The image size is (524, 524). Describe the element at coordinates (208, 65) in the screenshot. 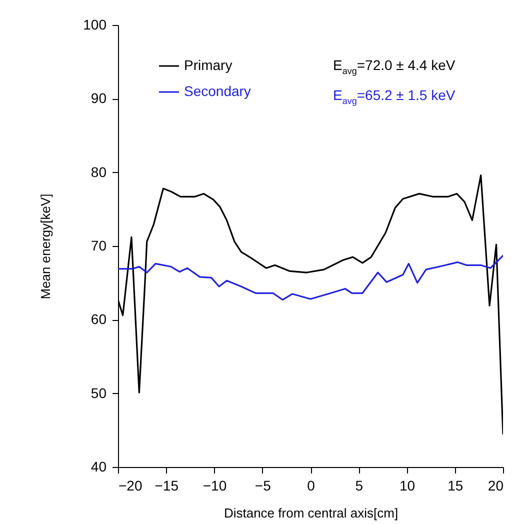

I see `legend-label: Primary` at that location.